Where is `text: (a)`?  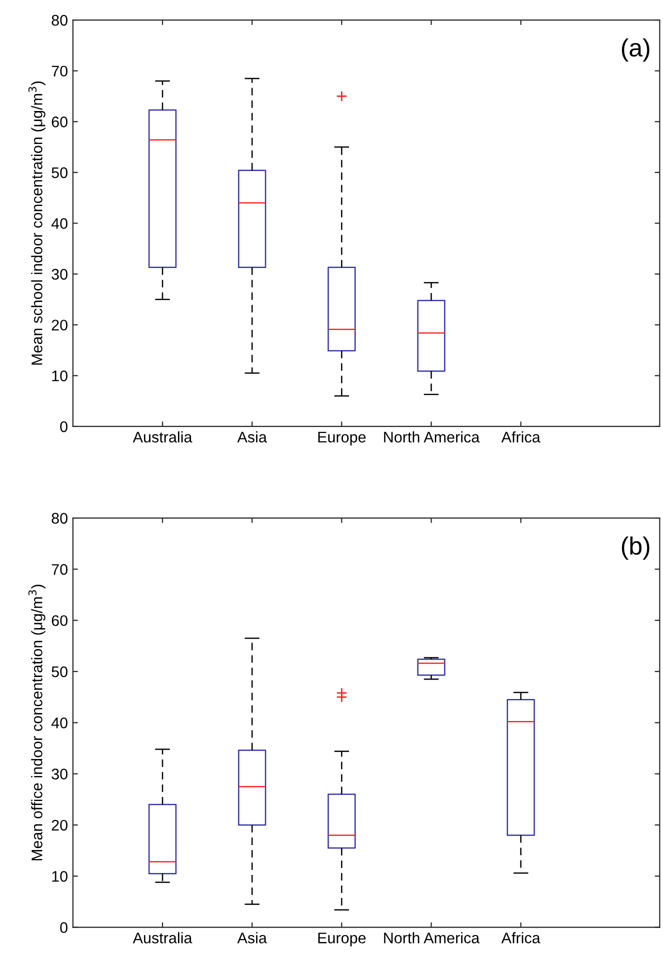 text: (a) is located at coordinates (636, 50).